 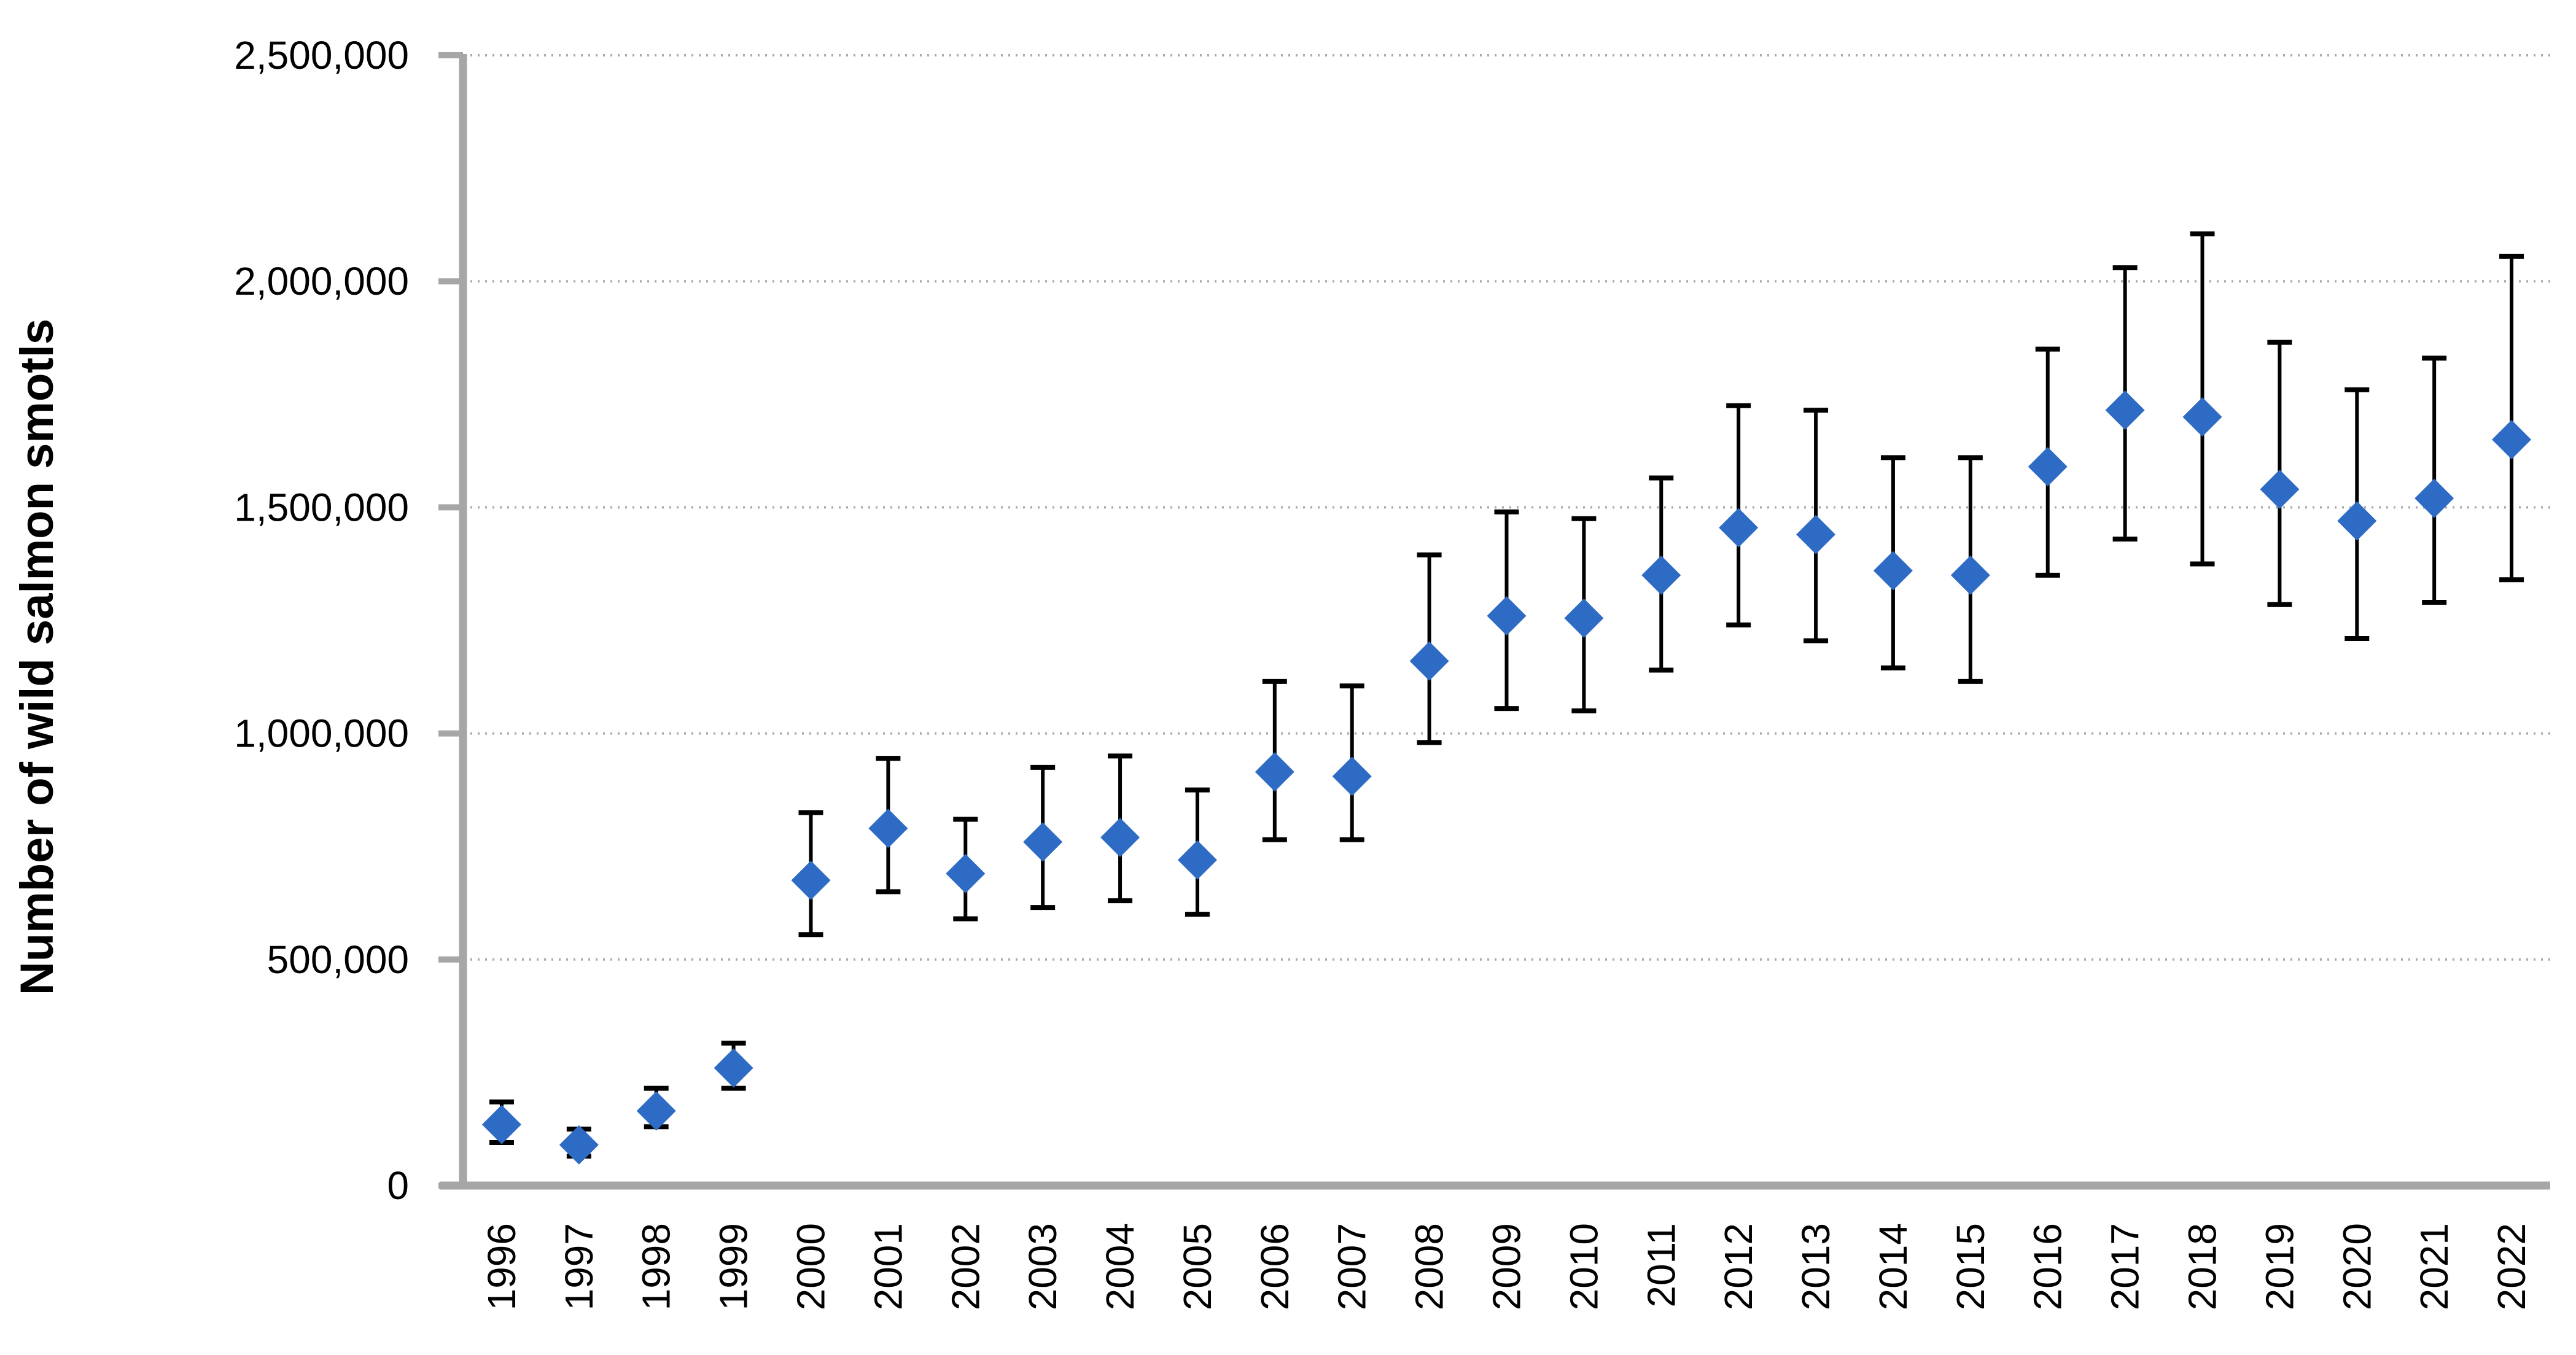 I want to click on x-axis-tick-label: 2012, so click(x=1738, y=1266).